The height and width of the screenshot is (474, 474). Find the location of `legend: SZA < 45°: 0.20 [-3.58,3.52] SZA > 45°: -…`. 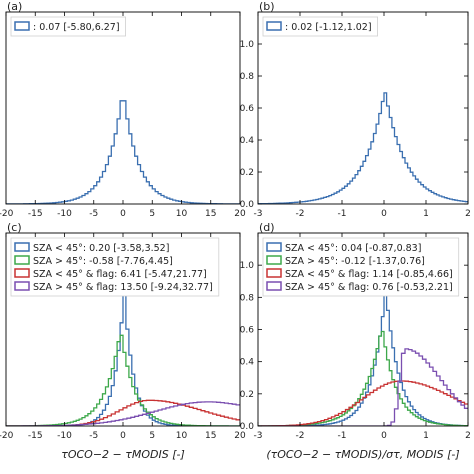

legend: SZA < 45°: 0.20 [-3.58,3.52] SZA > 45°: -… is located at coordinates (115, 267).